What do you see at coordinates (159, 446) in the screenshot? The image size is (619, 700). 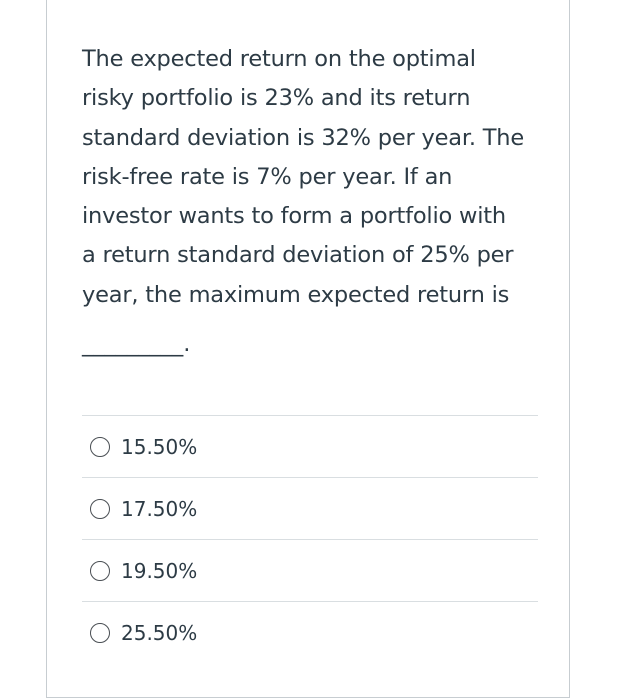 I see `answer-label: 15.50%` at bounding box center [159, 446].